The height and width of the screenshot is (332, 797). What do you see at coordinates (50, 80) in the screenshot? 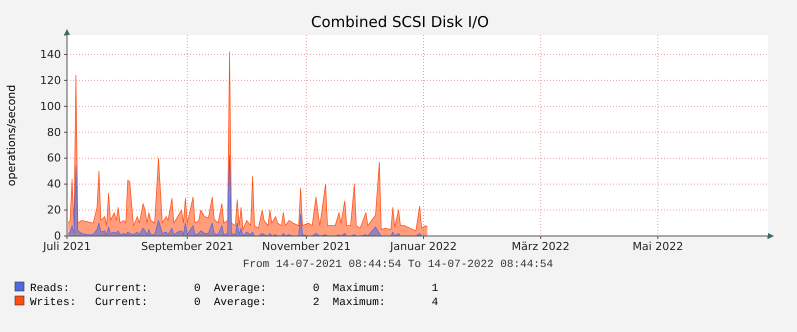
I see `y-tick-label: 120` at bounding box center [50, 80].